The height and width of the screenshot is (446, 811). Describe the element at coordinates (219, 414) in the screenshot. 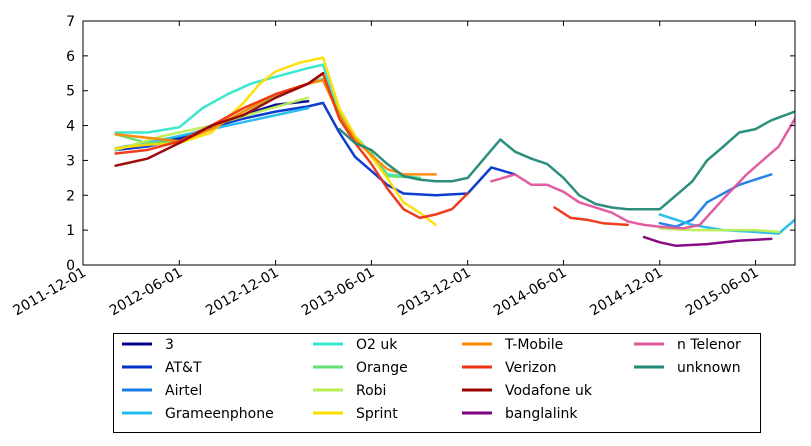

I see `legend-label-grameenphone: Grameenphone` at that location.